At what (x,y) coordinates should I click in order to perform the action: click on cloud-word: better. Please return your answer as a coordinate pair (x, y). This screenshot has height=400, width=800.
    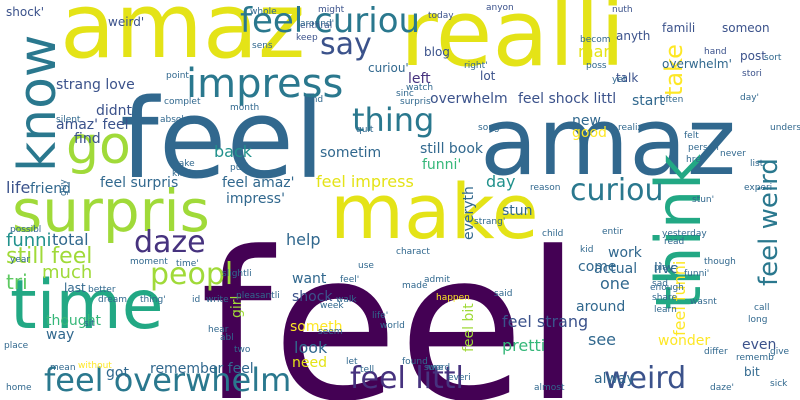
    Looking at the image, I should click on (102, 290).